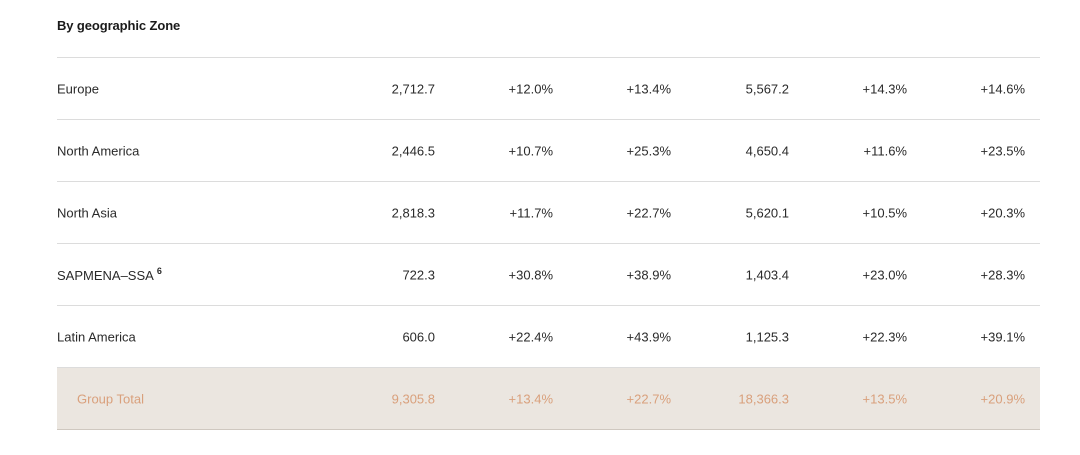 The image size is (1080, 455). Describe the element at coordinates (648, 274) in the screenshot. I see `cell-value: +38.9%` at that location.